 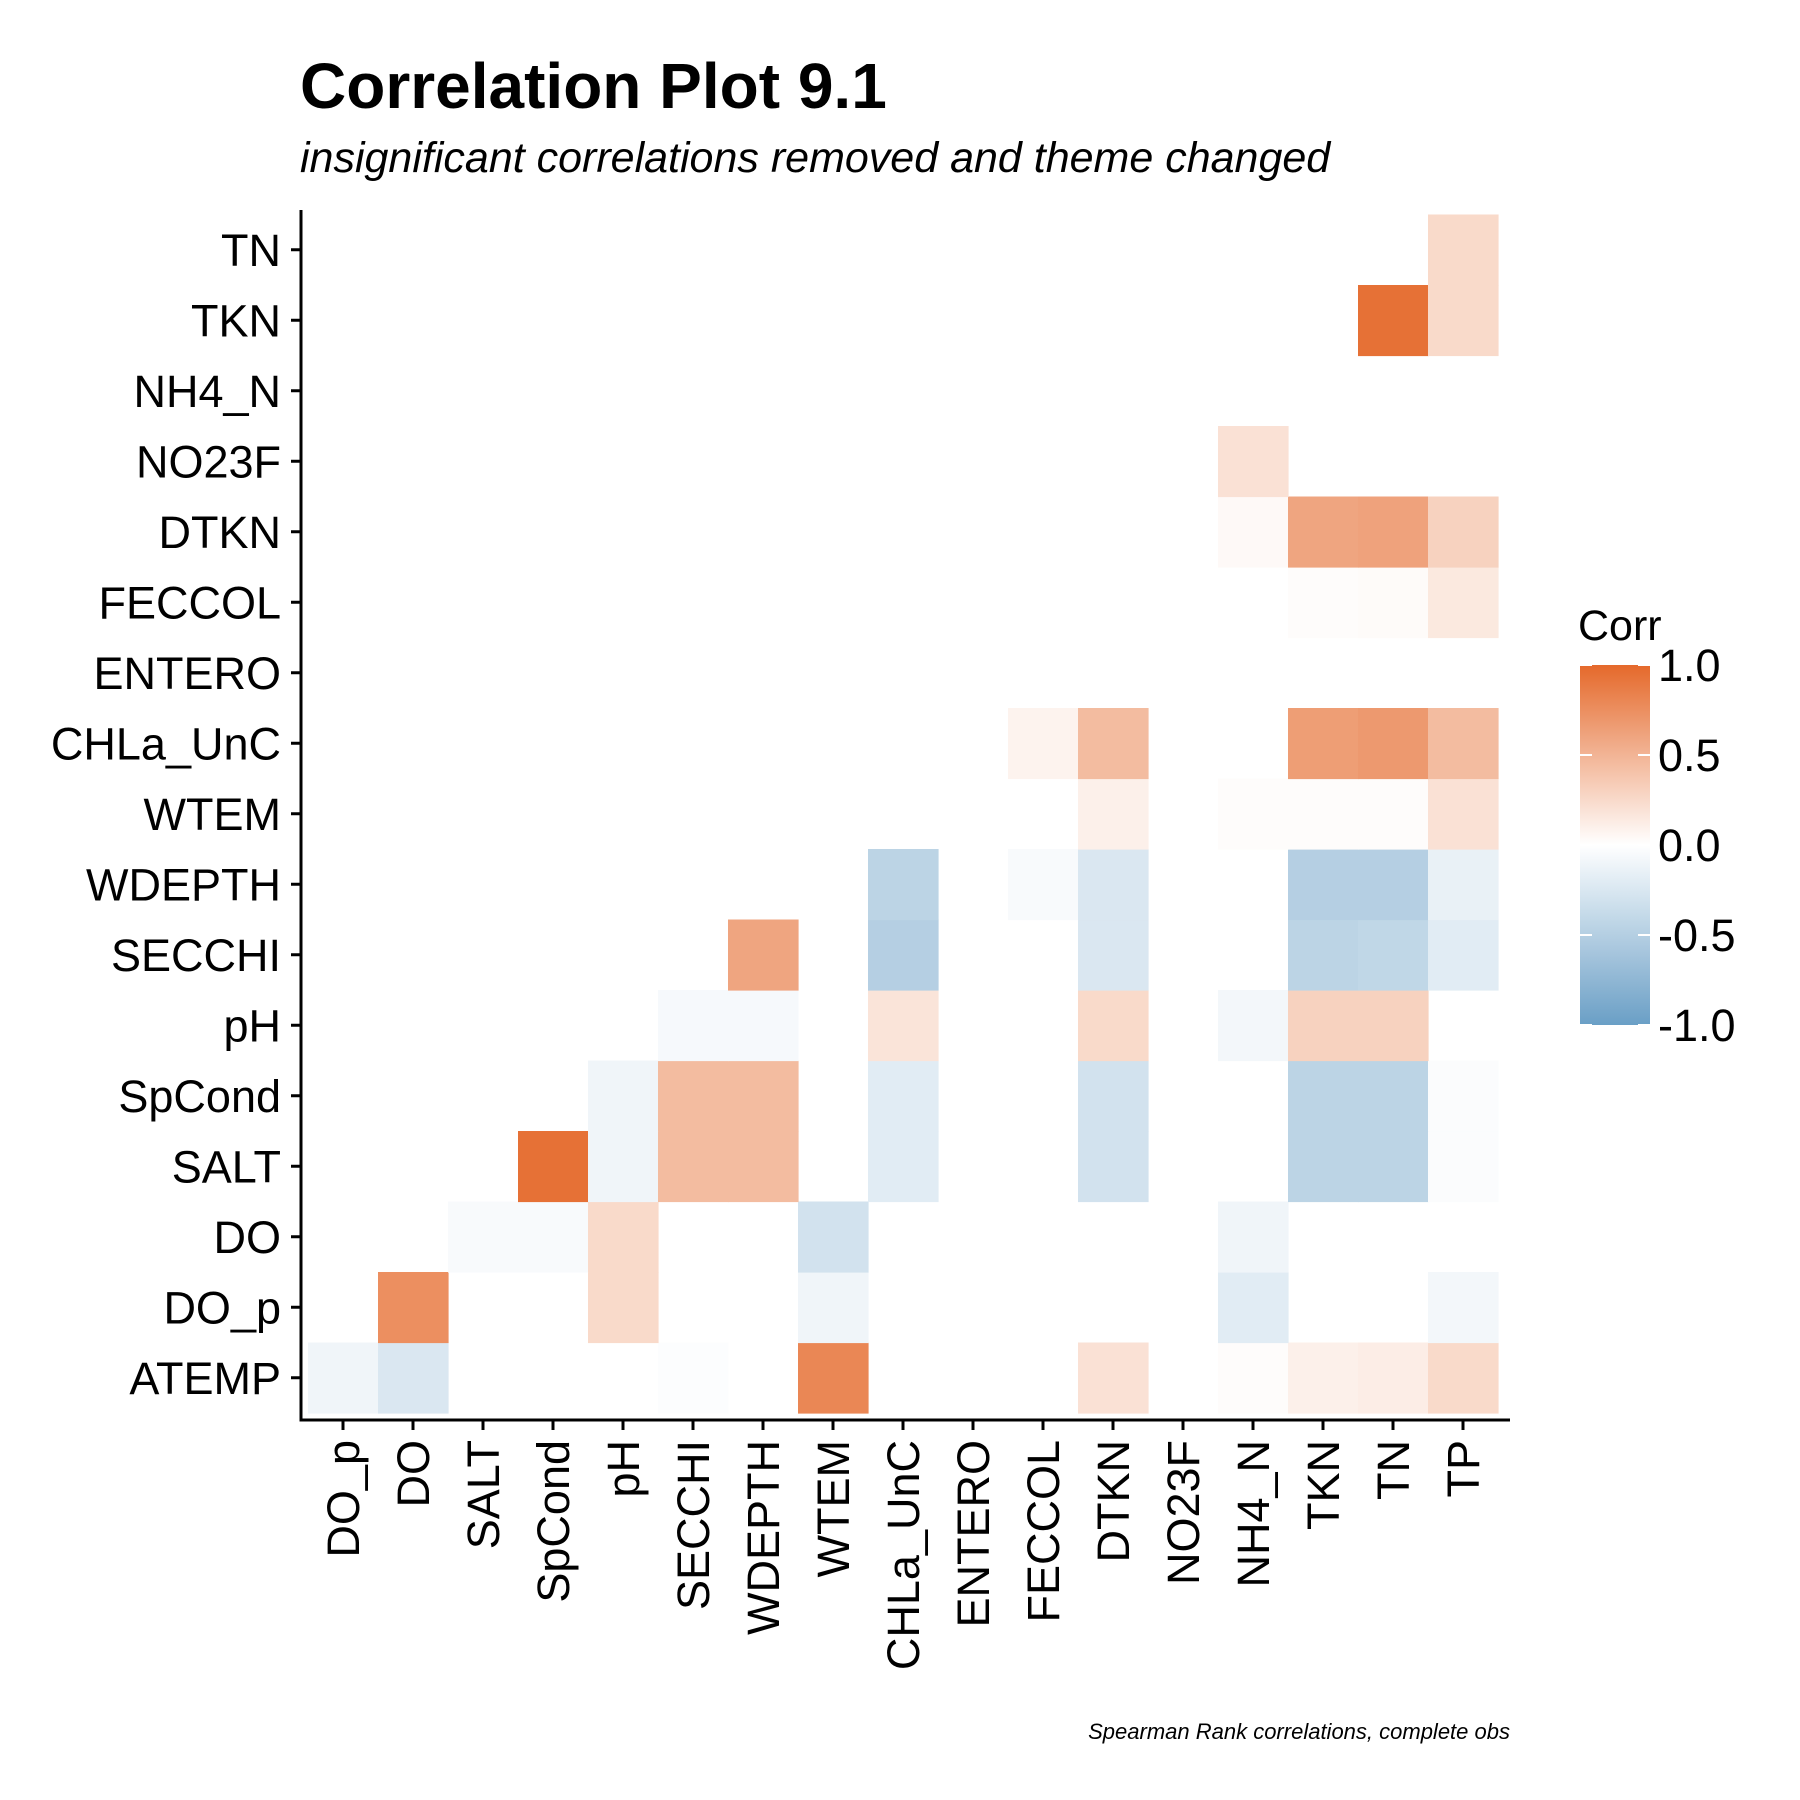 What do you see at coordinates (1253, 1378) in the screenshot?
I see `heatmap-cell-ATEMP-NH4_N` at bounding box center [1253, 1378].